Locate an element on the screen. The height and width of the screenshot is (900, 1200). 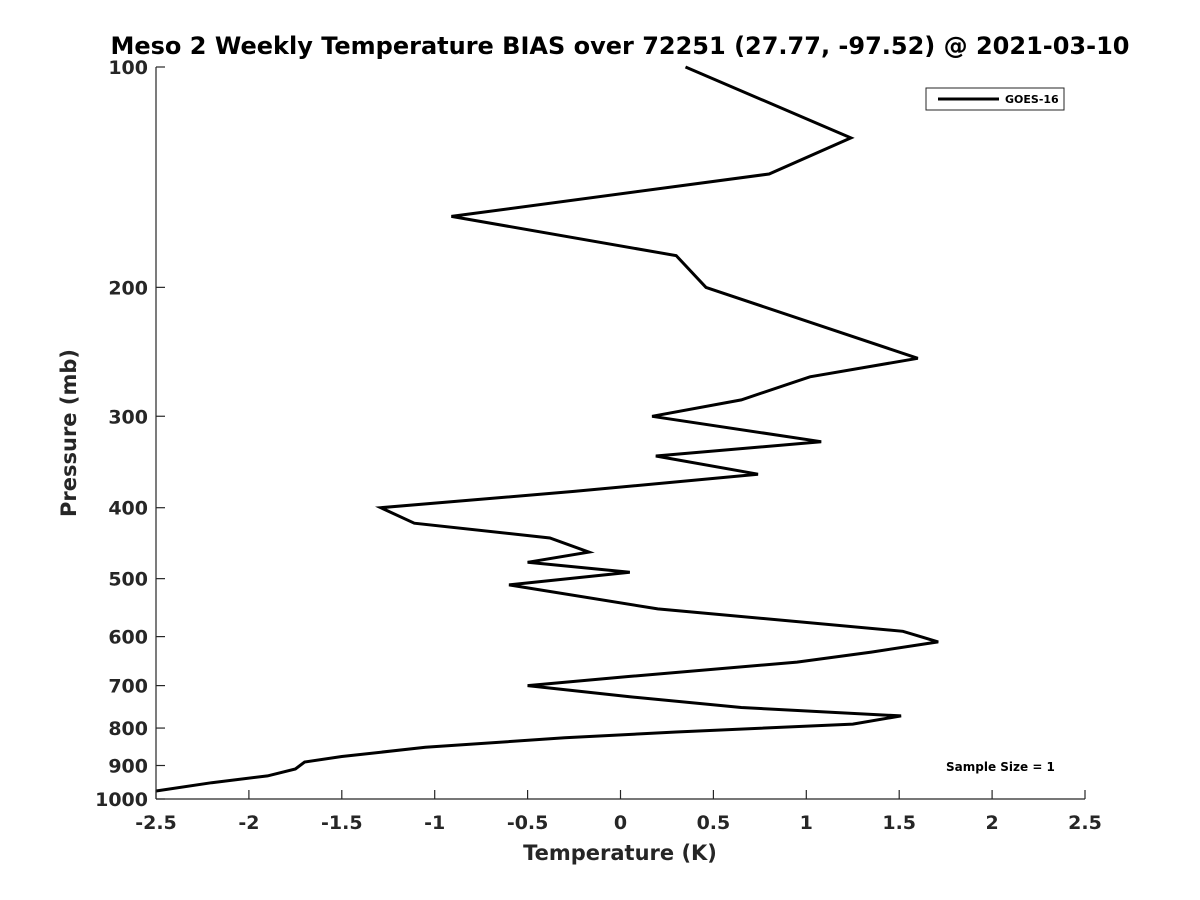
x-tick-label: -1 is located at coordinates (434, 823).